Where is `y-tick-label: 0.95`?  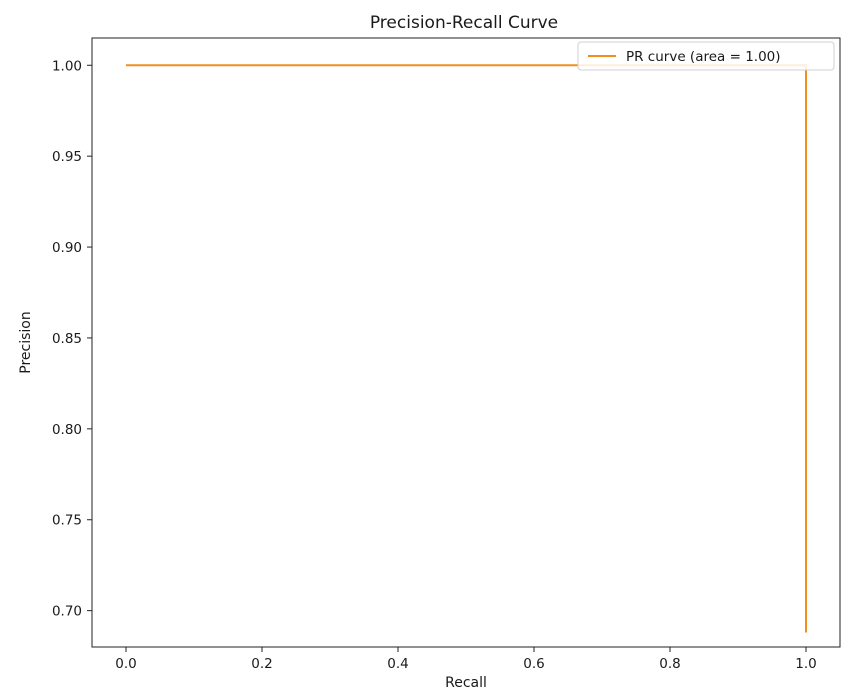 y-tick-label: 0.95 is located at coordinates (67, 157).